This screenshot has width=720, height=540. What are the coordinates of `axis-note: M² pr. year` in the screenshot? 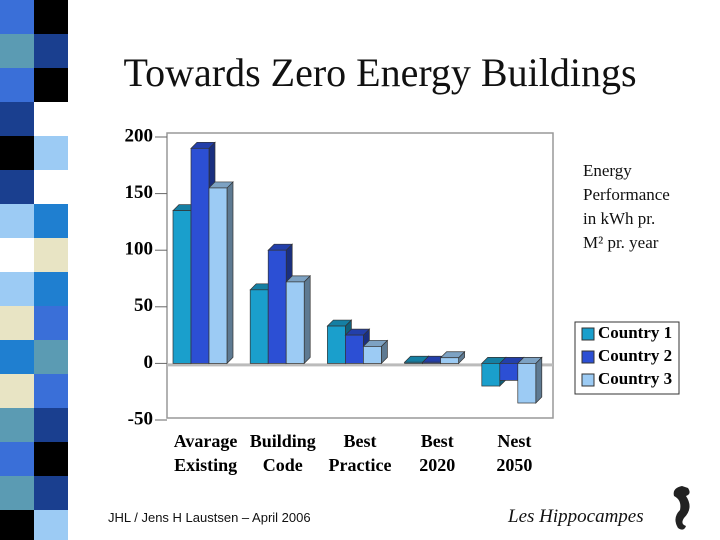 It's located at (621, 242).